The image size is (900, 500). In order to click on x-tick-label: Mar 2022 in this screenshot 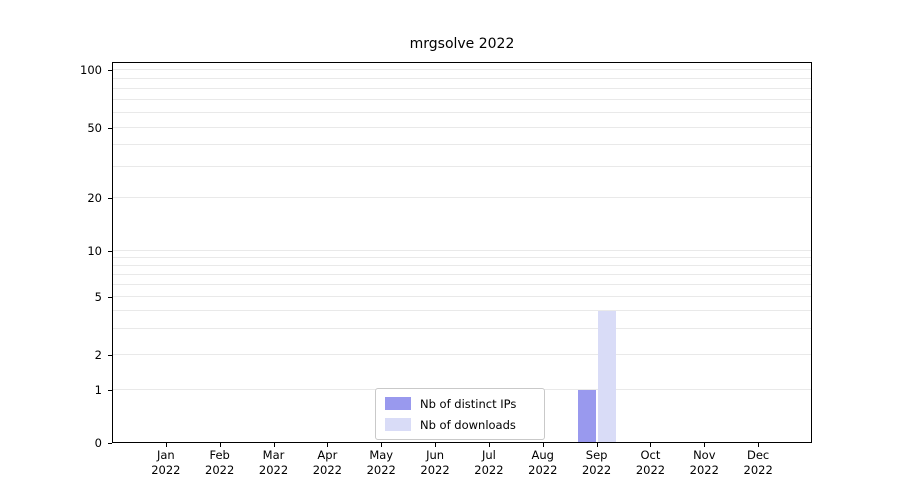, I will do `click(274, 463)`.